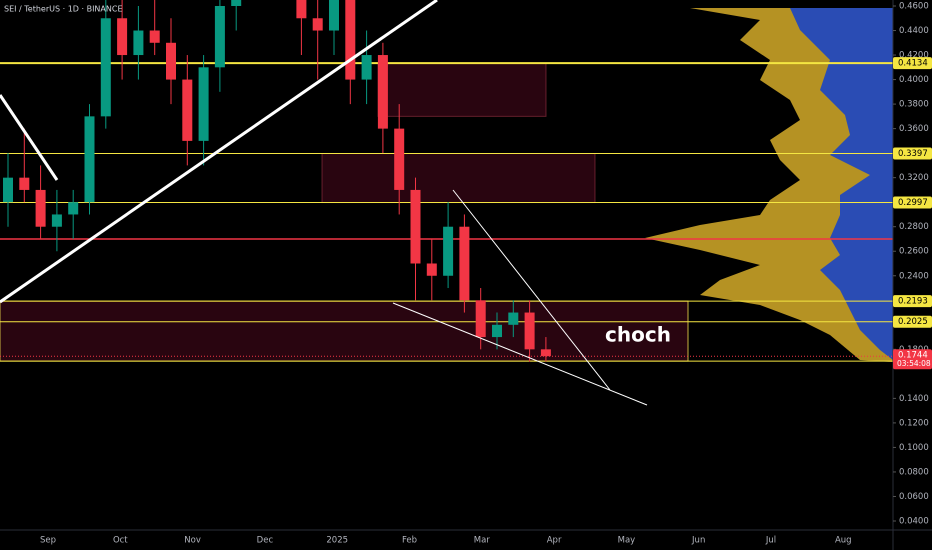  I want to click on x-tick-label: 2025, so click(337, 541).